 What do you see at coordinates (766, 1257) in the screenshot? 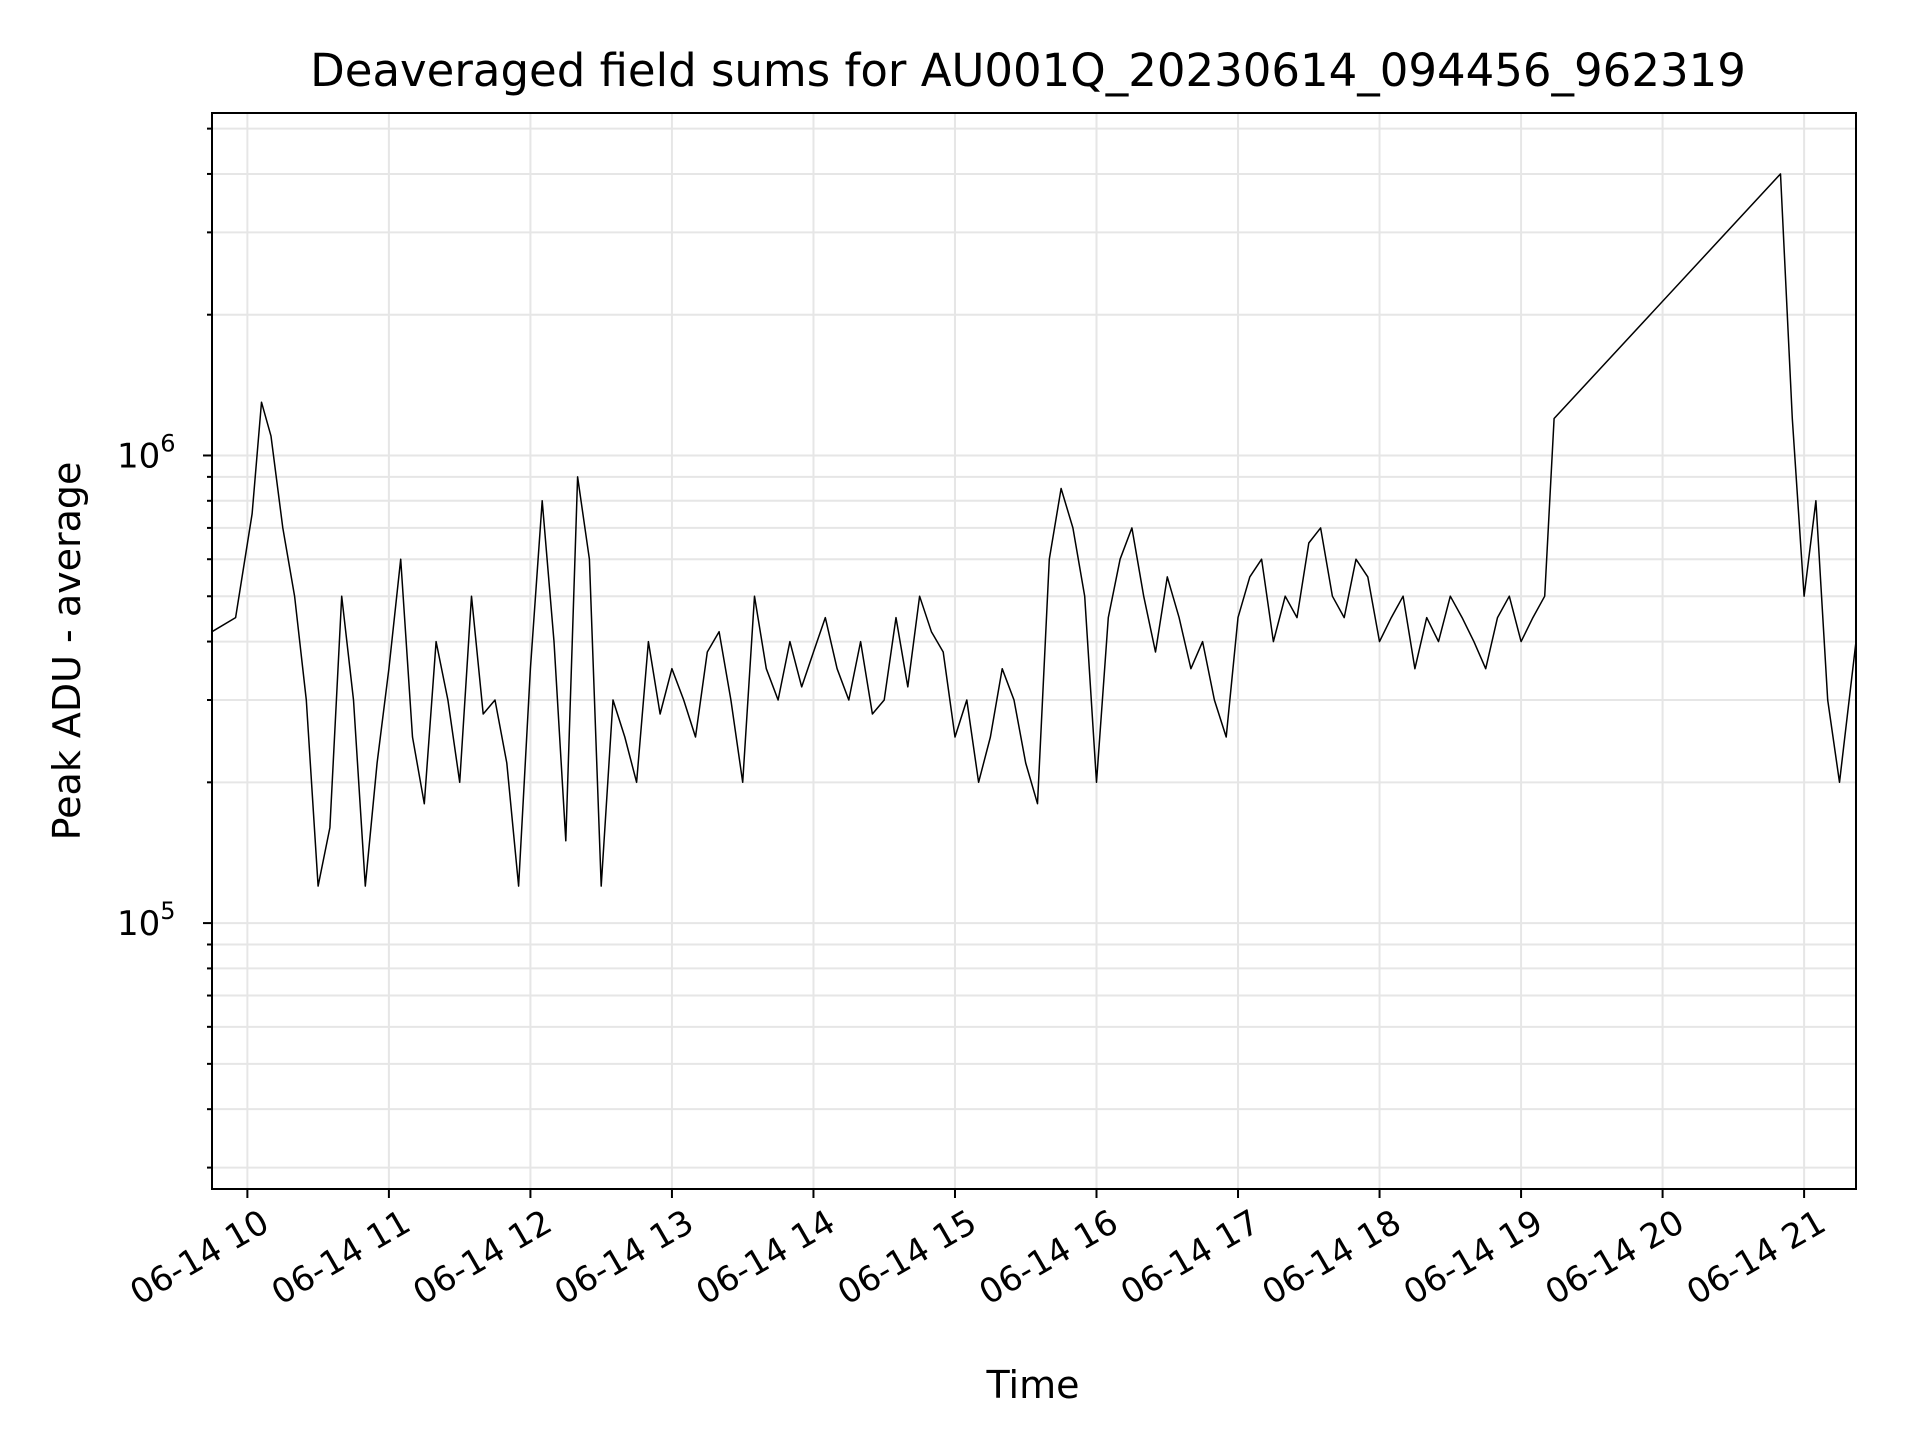
I see `x-tick-label: 06-14 14` at bounding box center [766, 1257].